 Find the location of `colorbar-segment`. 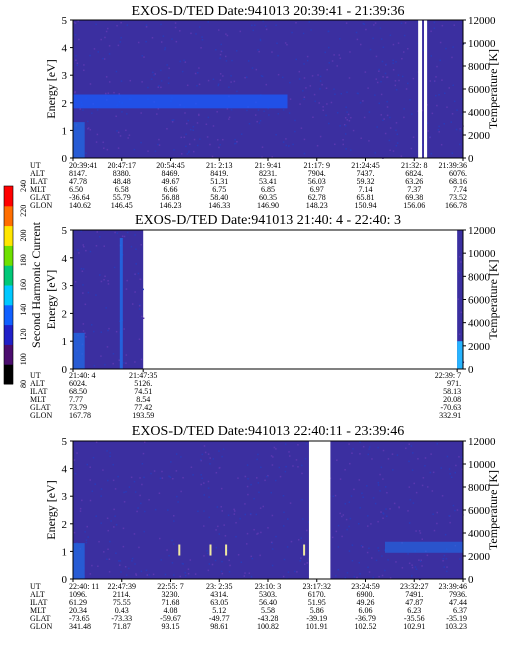

colorbar-segment is located at coordinates (8, 216).